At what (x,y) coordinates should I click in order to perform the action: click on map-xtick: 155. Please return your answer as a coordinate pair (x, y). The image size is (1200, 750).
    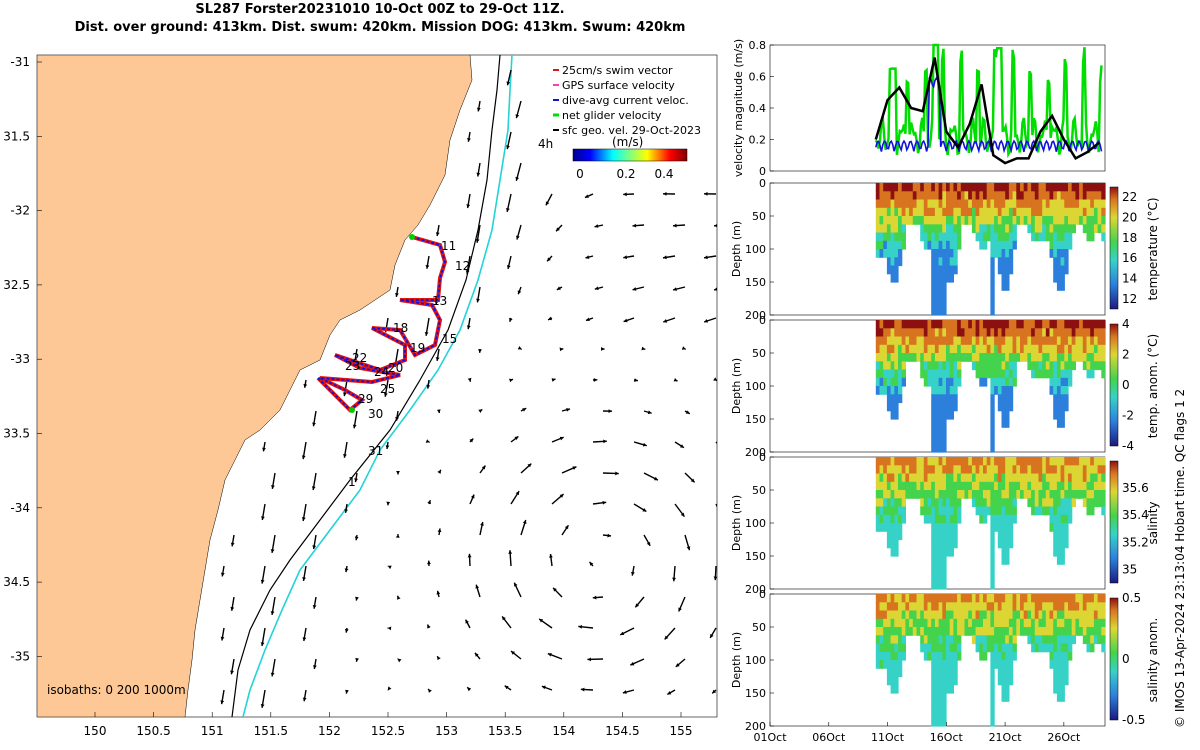
    Looking at the image, I should click on (681, 731).